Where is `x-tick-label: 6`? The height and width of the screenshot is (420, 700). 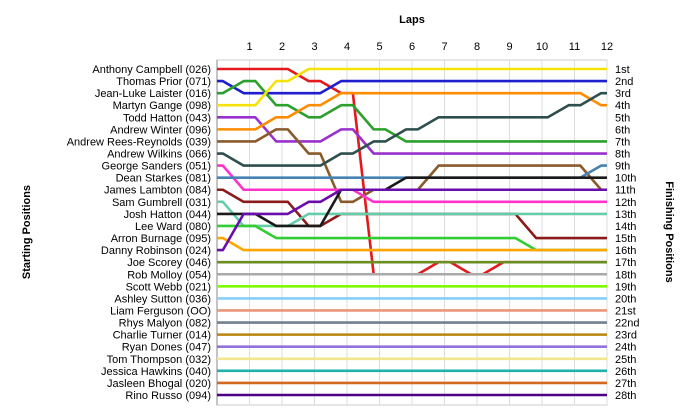
x-tick-label: 6 is located at coordinates (412, 47).